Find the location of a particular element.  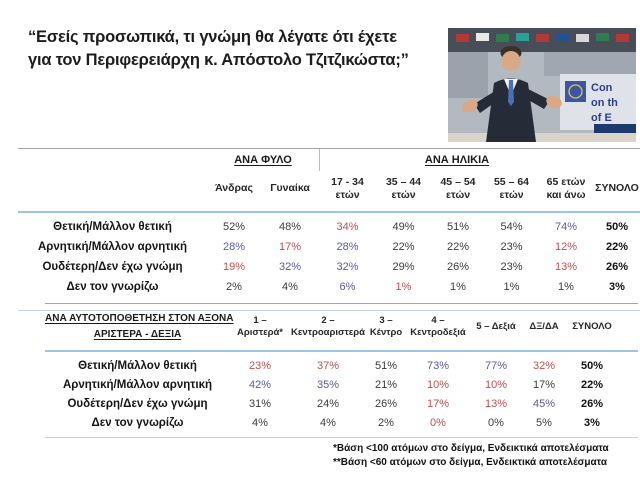

value-cell: 77% is located at coordinates (496, 365).